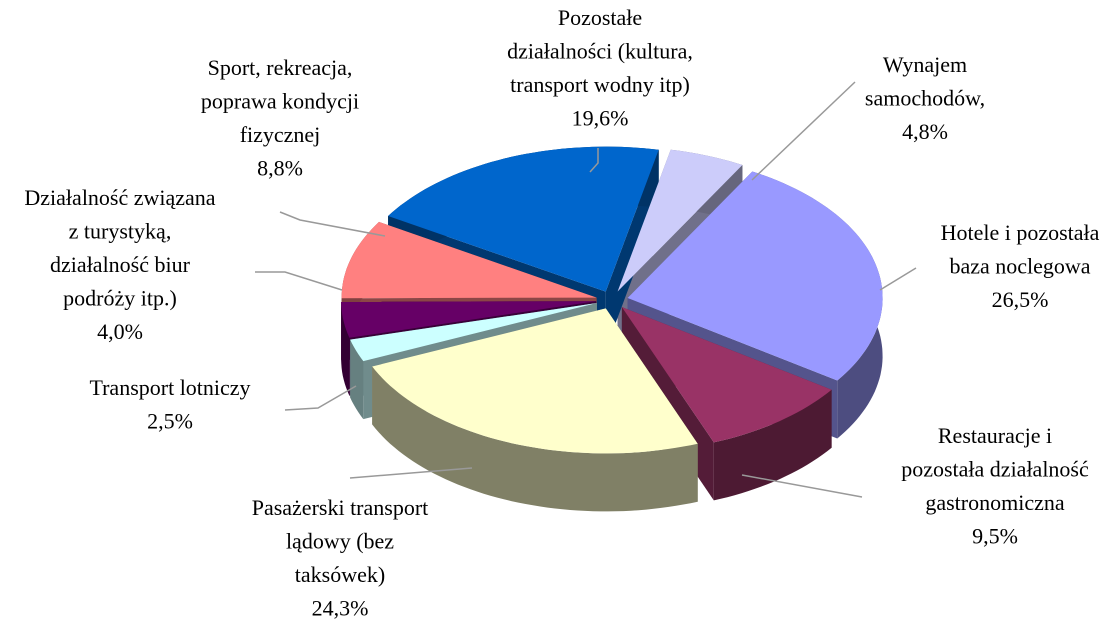 Image resolution: width=1113 pixels, height=628 pixels. What do you see at coordinates (925, 131) in the screenshot?
I see `value-label: 4,8%` at bounding box center [925, 131].